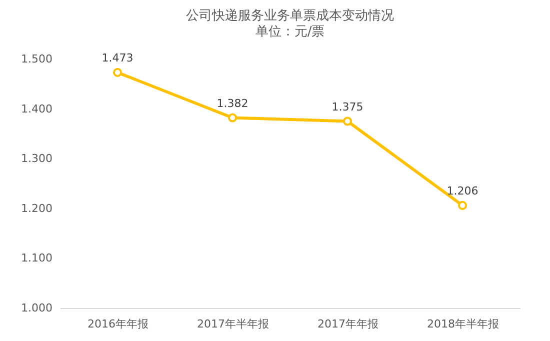 This screenshot has height=341, width=550. What do you see at coordinates (290, 16) in the screenshot?
I see `chart-title: 公司快递服务业务单票成本变动情况` at bounding box center [290, 16].